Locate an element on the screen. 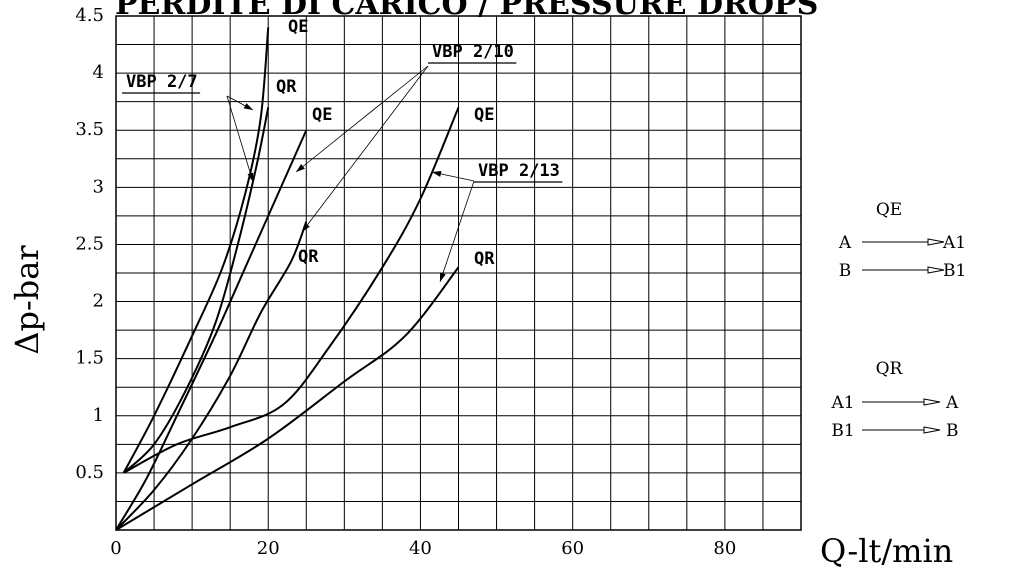  x-axis-ticks: 0 20 40 60 80 is located at coordinates (423, 548).